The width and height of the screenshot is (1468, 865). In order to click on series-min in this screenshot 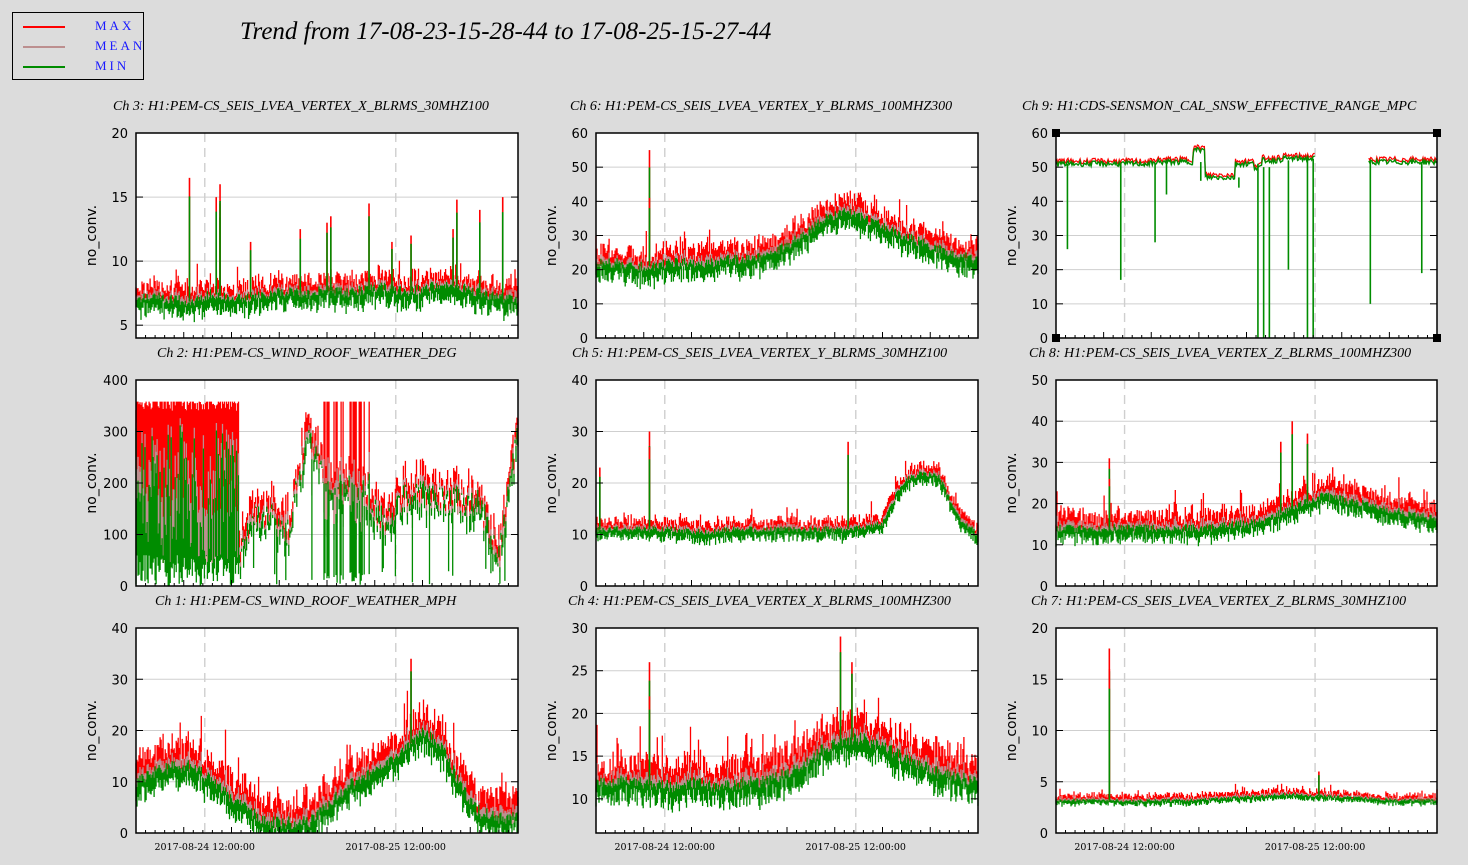, I will do `click(1246, 164)`.